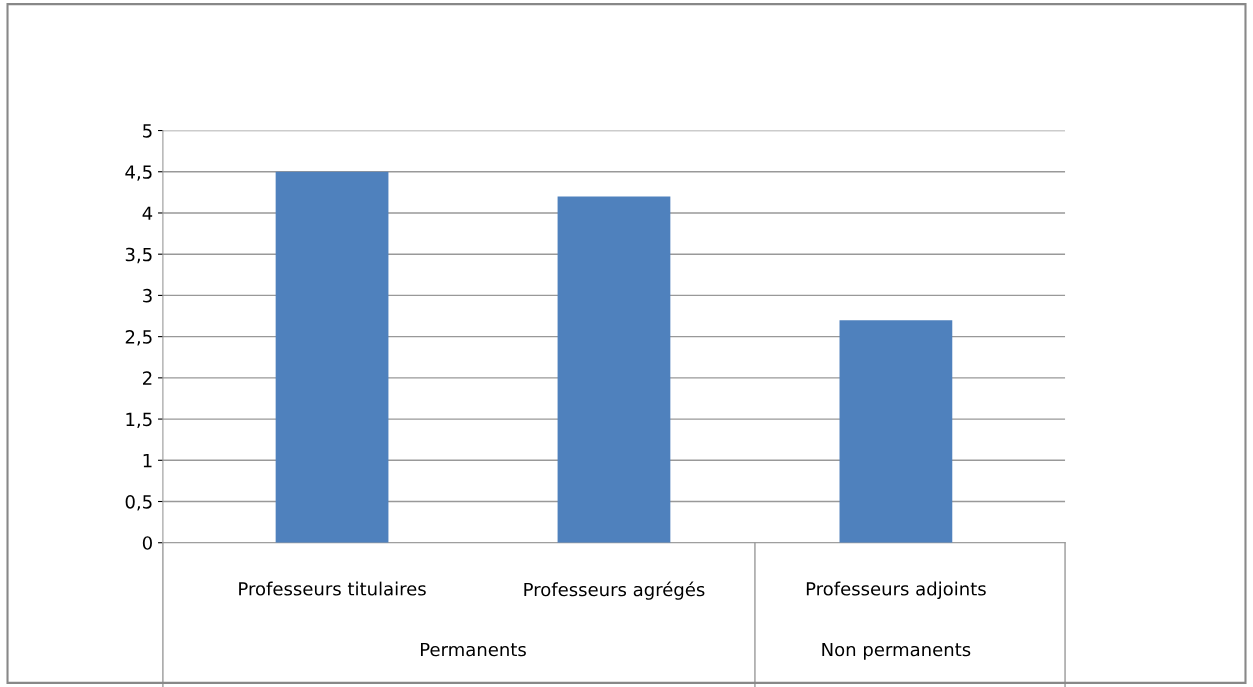 The width and height of the screenshot is (1253, 687). Describe the element at coordinates (138, 502) in the screenshot. I see `y-tick-label: 0,5` at that location.